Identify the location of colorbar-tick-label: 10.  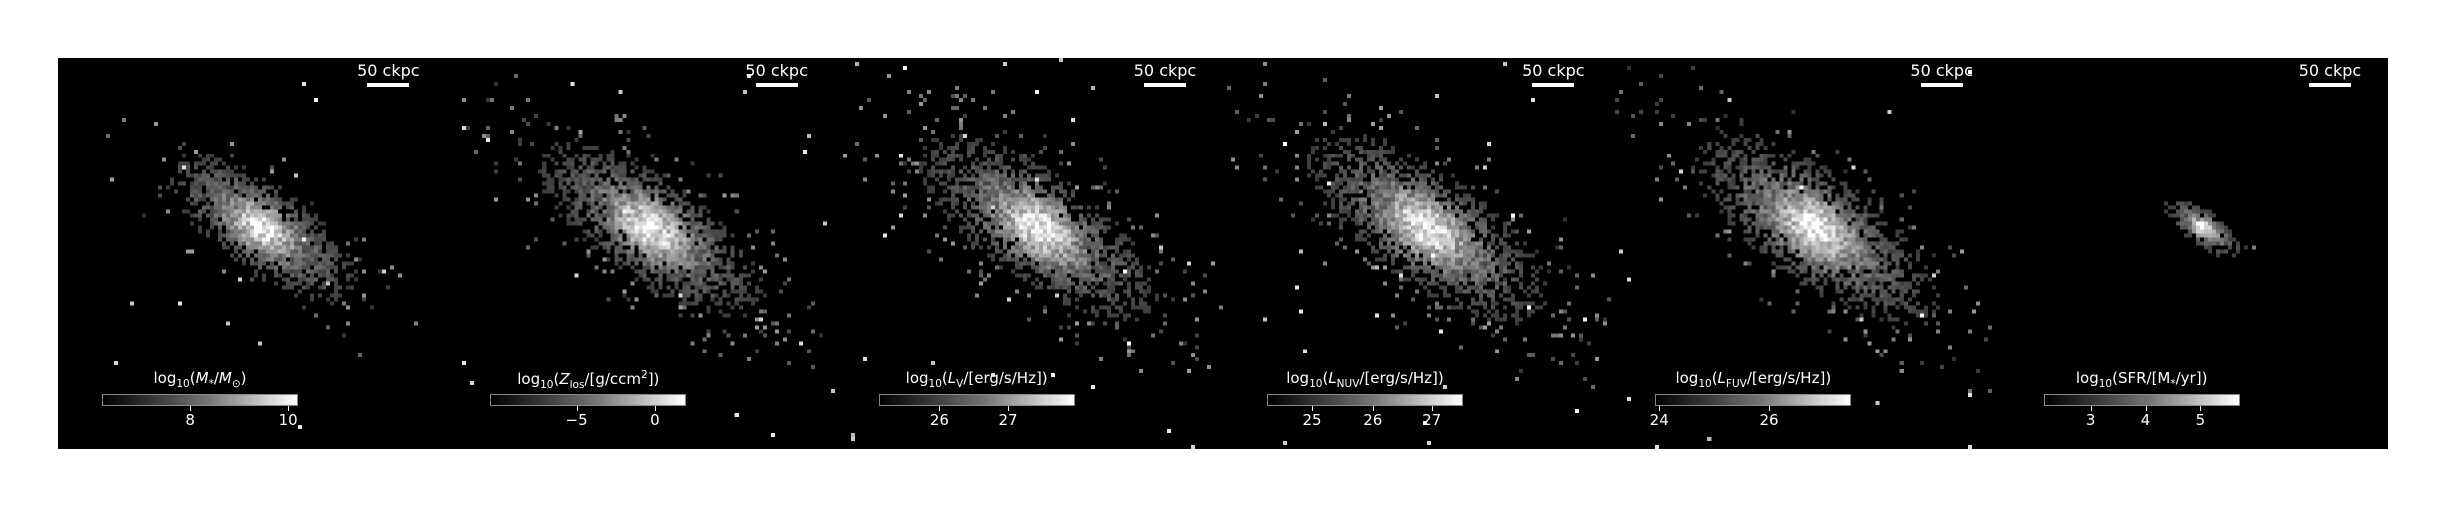
(288, 420).